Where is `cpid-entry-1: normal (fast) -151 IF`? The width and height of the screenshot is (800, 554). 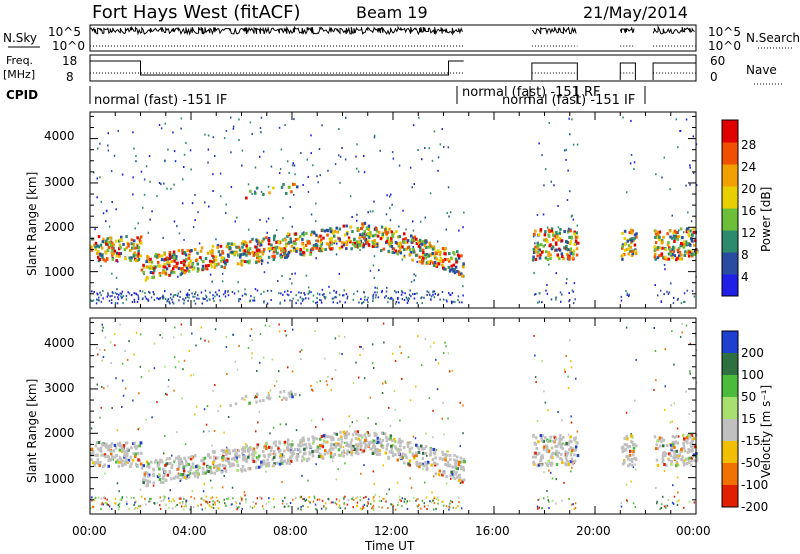 cpid-entry-1: normal (fast) -151 IF is located at coordinates (160, 100).